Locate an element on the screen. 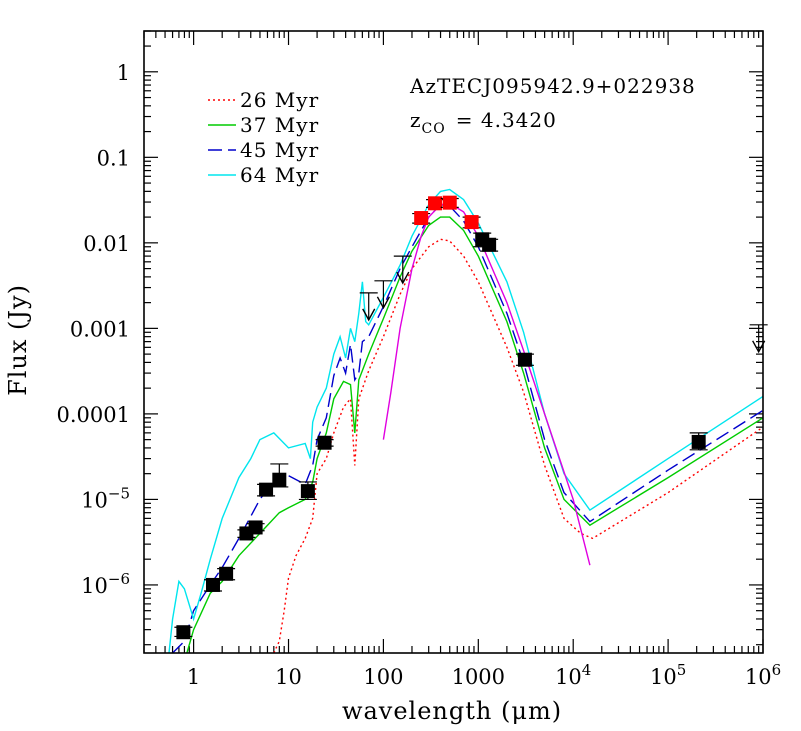 This screenshot has height=731, width=801. y-tick-label-10-e-5: 10⁻⁵ is located at coordinates (105, 498).